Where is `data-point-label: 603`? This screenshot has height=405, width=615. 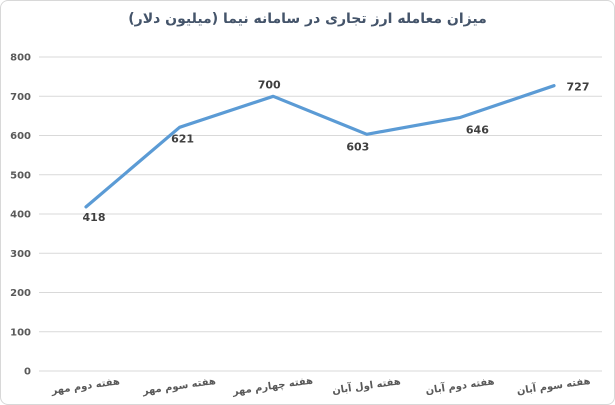
data-point-label: 603 is located at coordinates (357, 146).